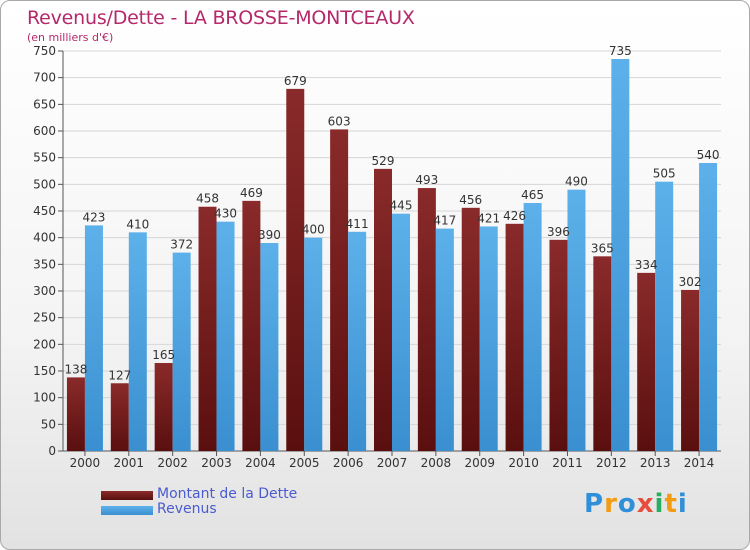 This screenshot has width=750, height=550. I want to click on data-label-debt: 458, so click(207, 199).